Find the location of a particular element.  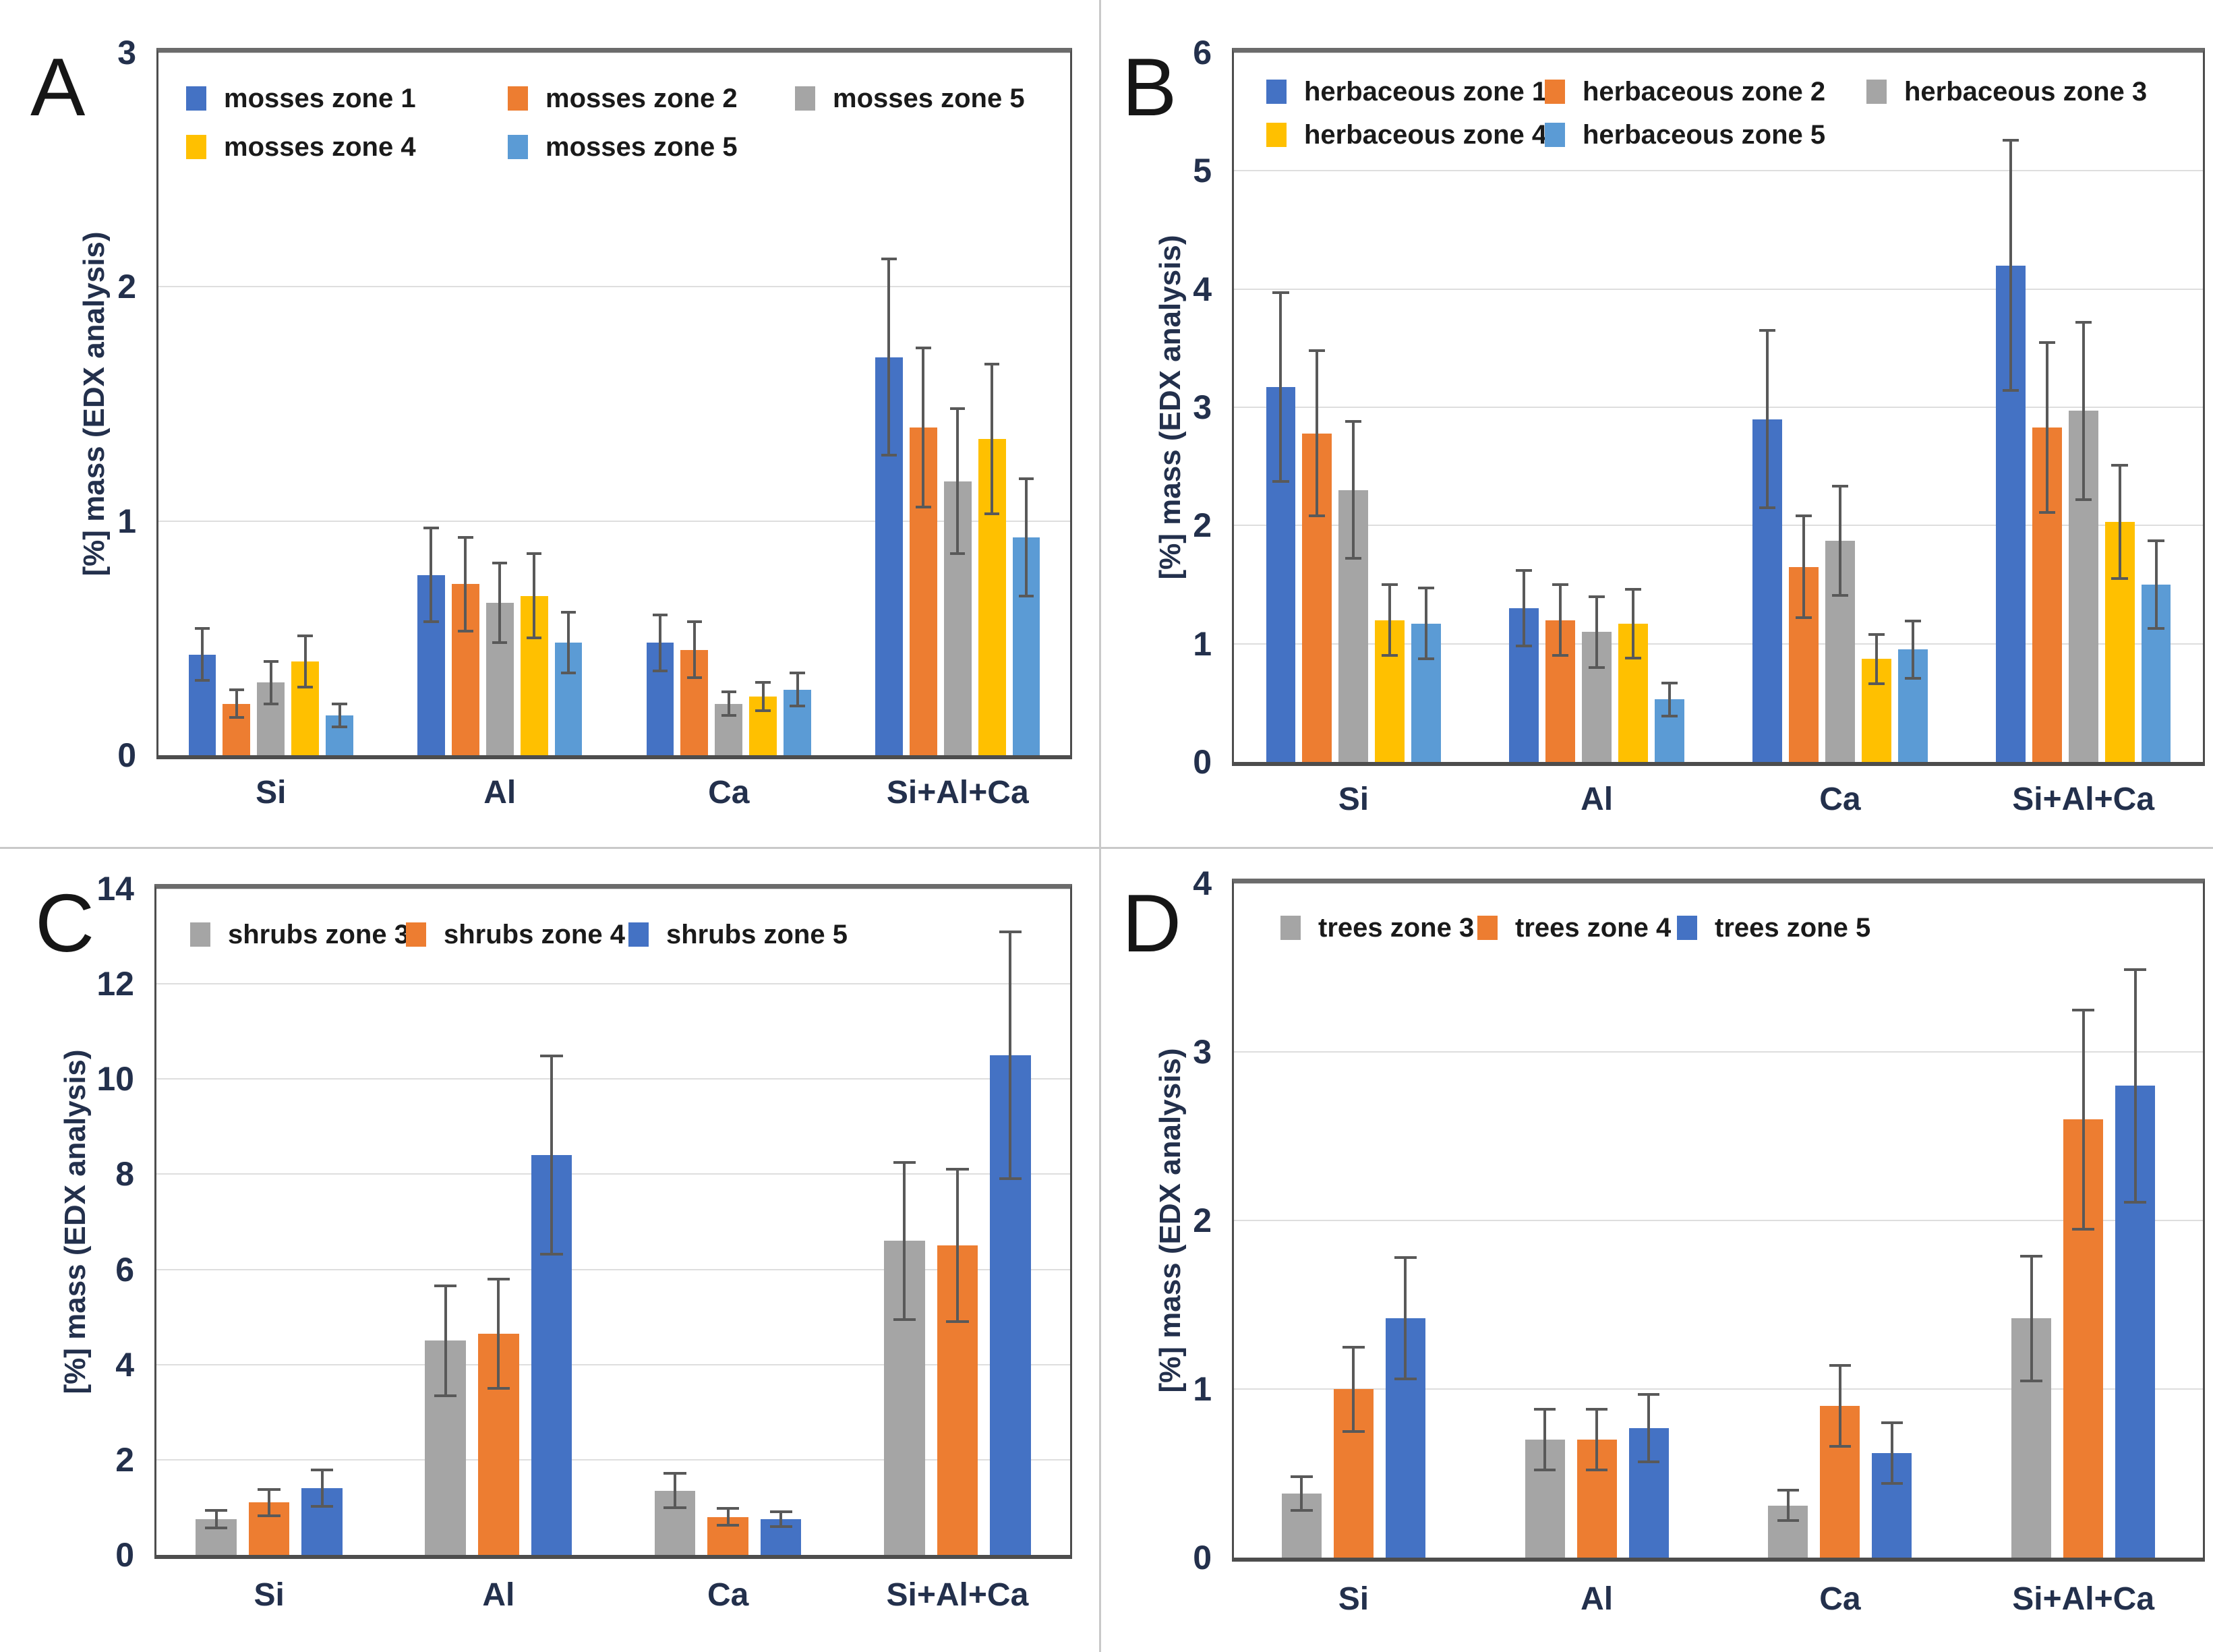

legend-item-herbaceous-zone-3: herbaceous zone 3 is located at coordinates (2008, 93).